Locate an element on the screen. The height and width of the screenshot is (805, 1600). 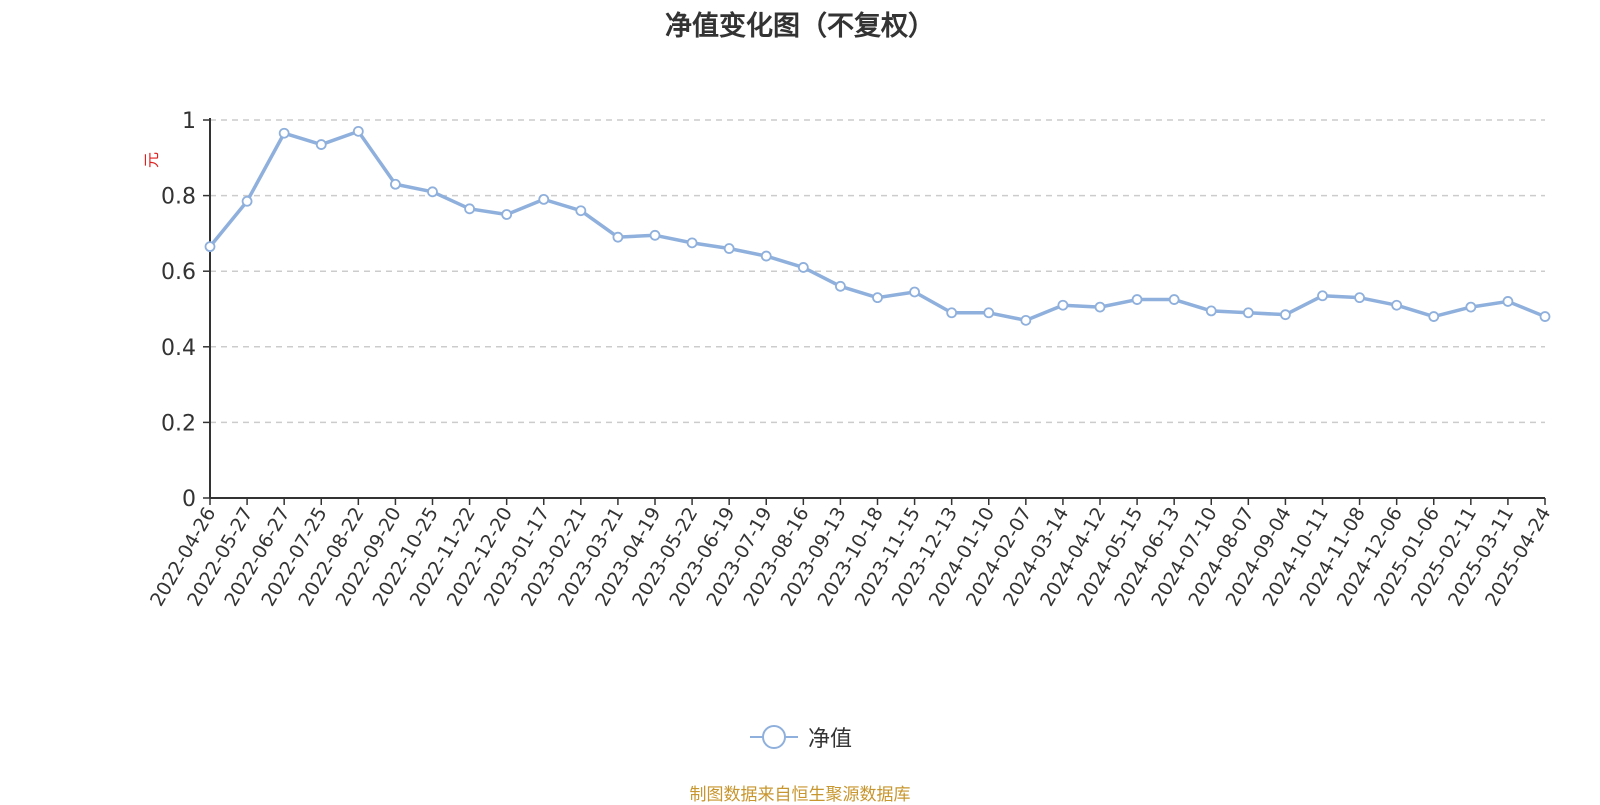
y-tick-label: 0 is located at coordinates (189, 499).